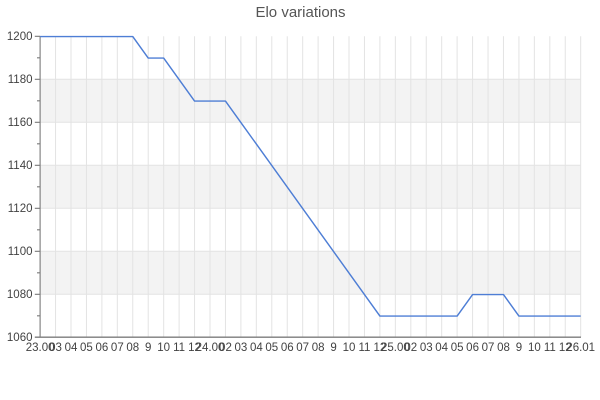 This screenshot has height=400, width=600. Describe the element at coordinates (20, 123) in the screenshot. I see `svg-text: 1160` at that location.